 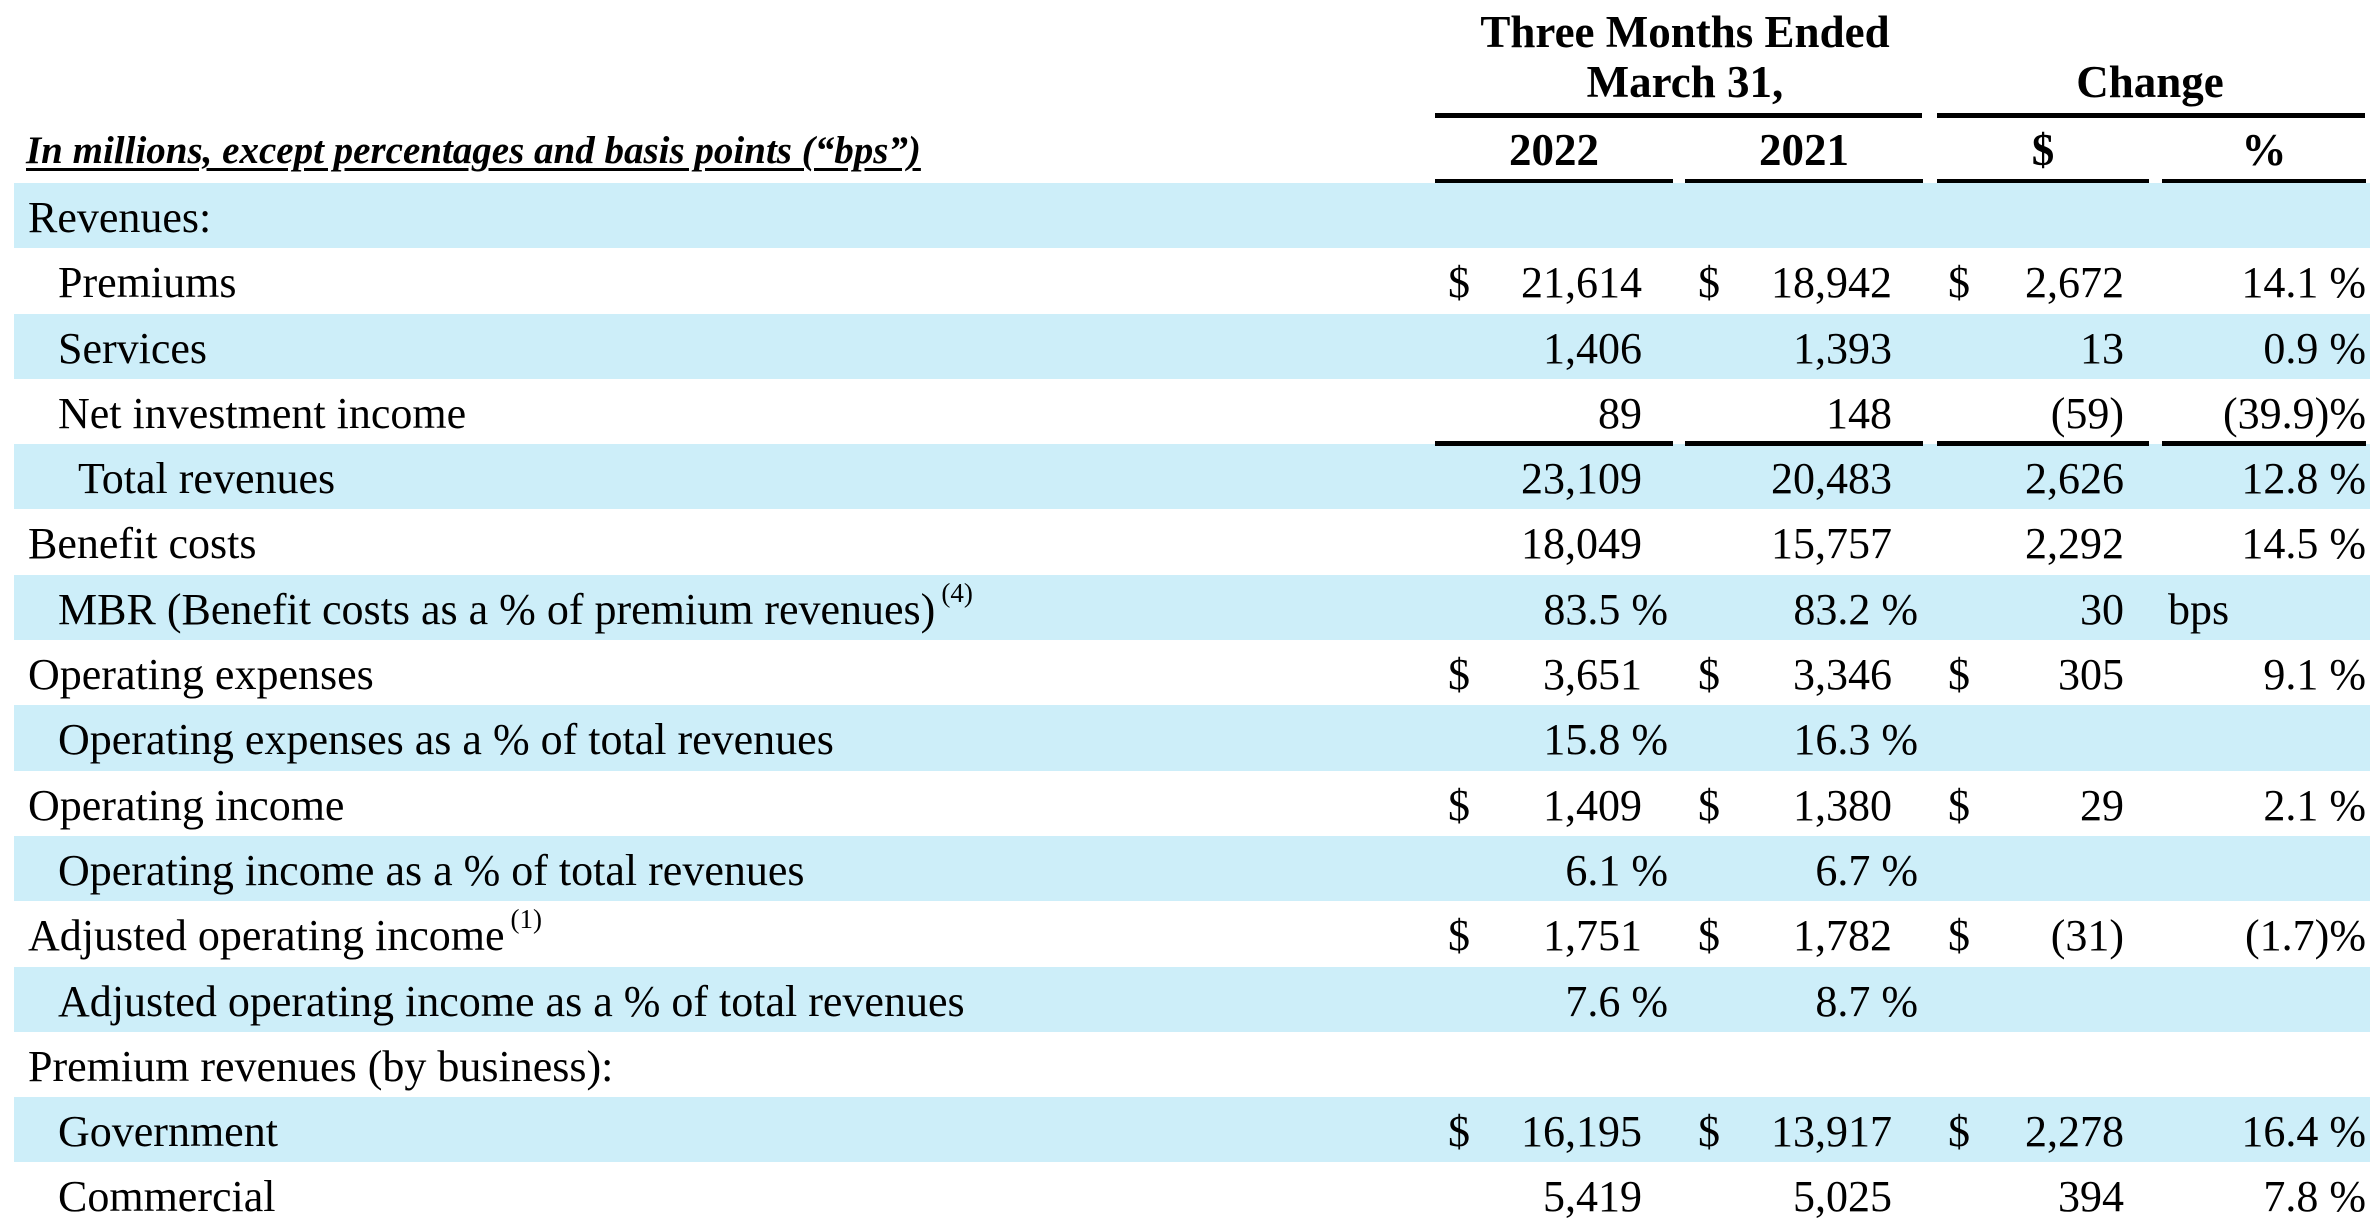 I want to click on change-dollar: 394, so click(x=2091, y=1197).